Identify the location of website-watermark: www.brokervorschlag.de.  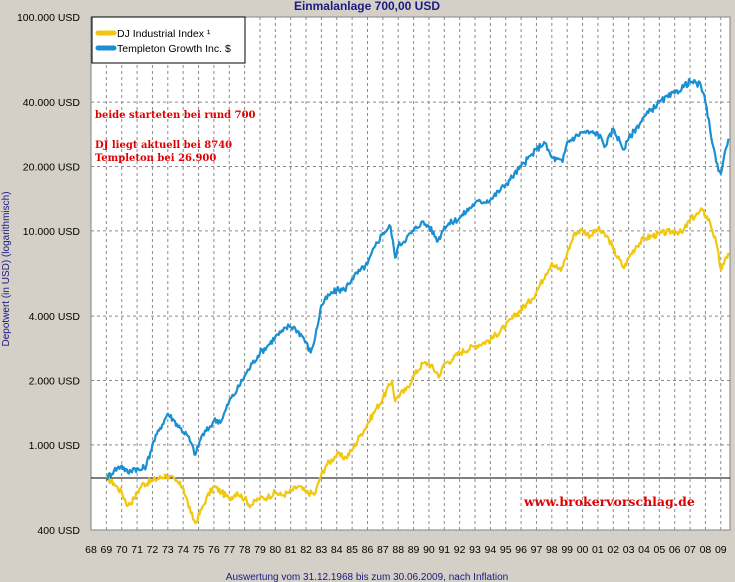
(609, 501).